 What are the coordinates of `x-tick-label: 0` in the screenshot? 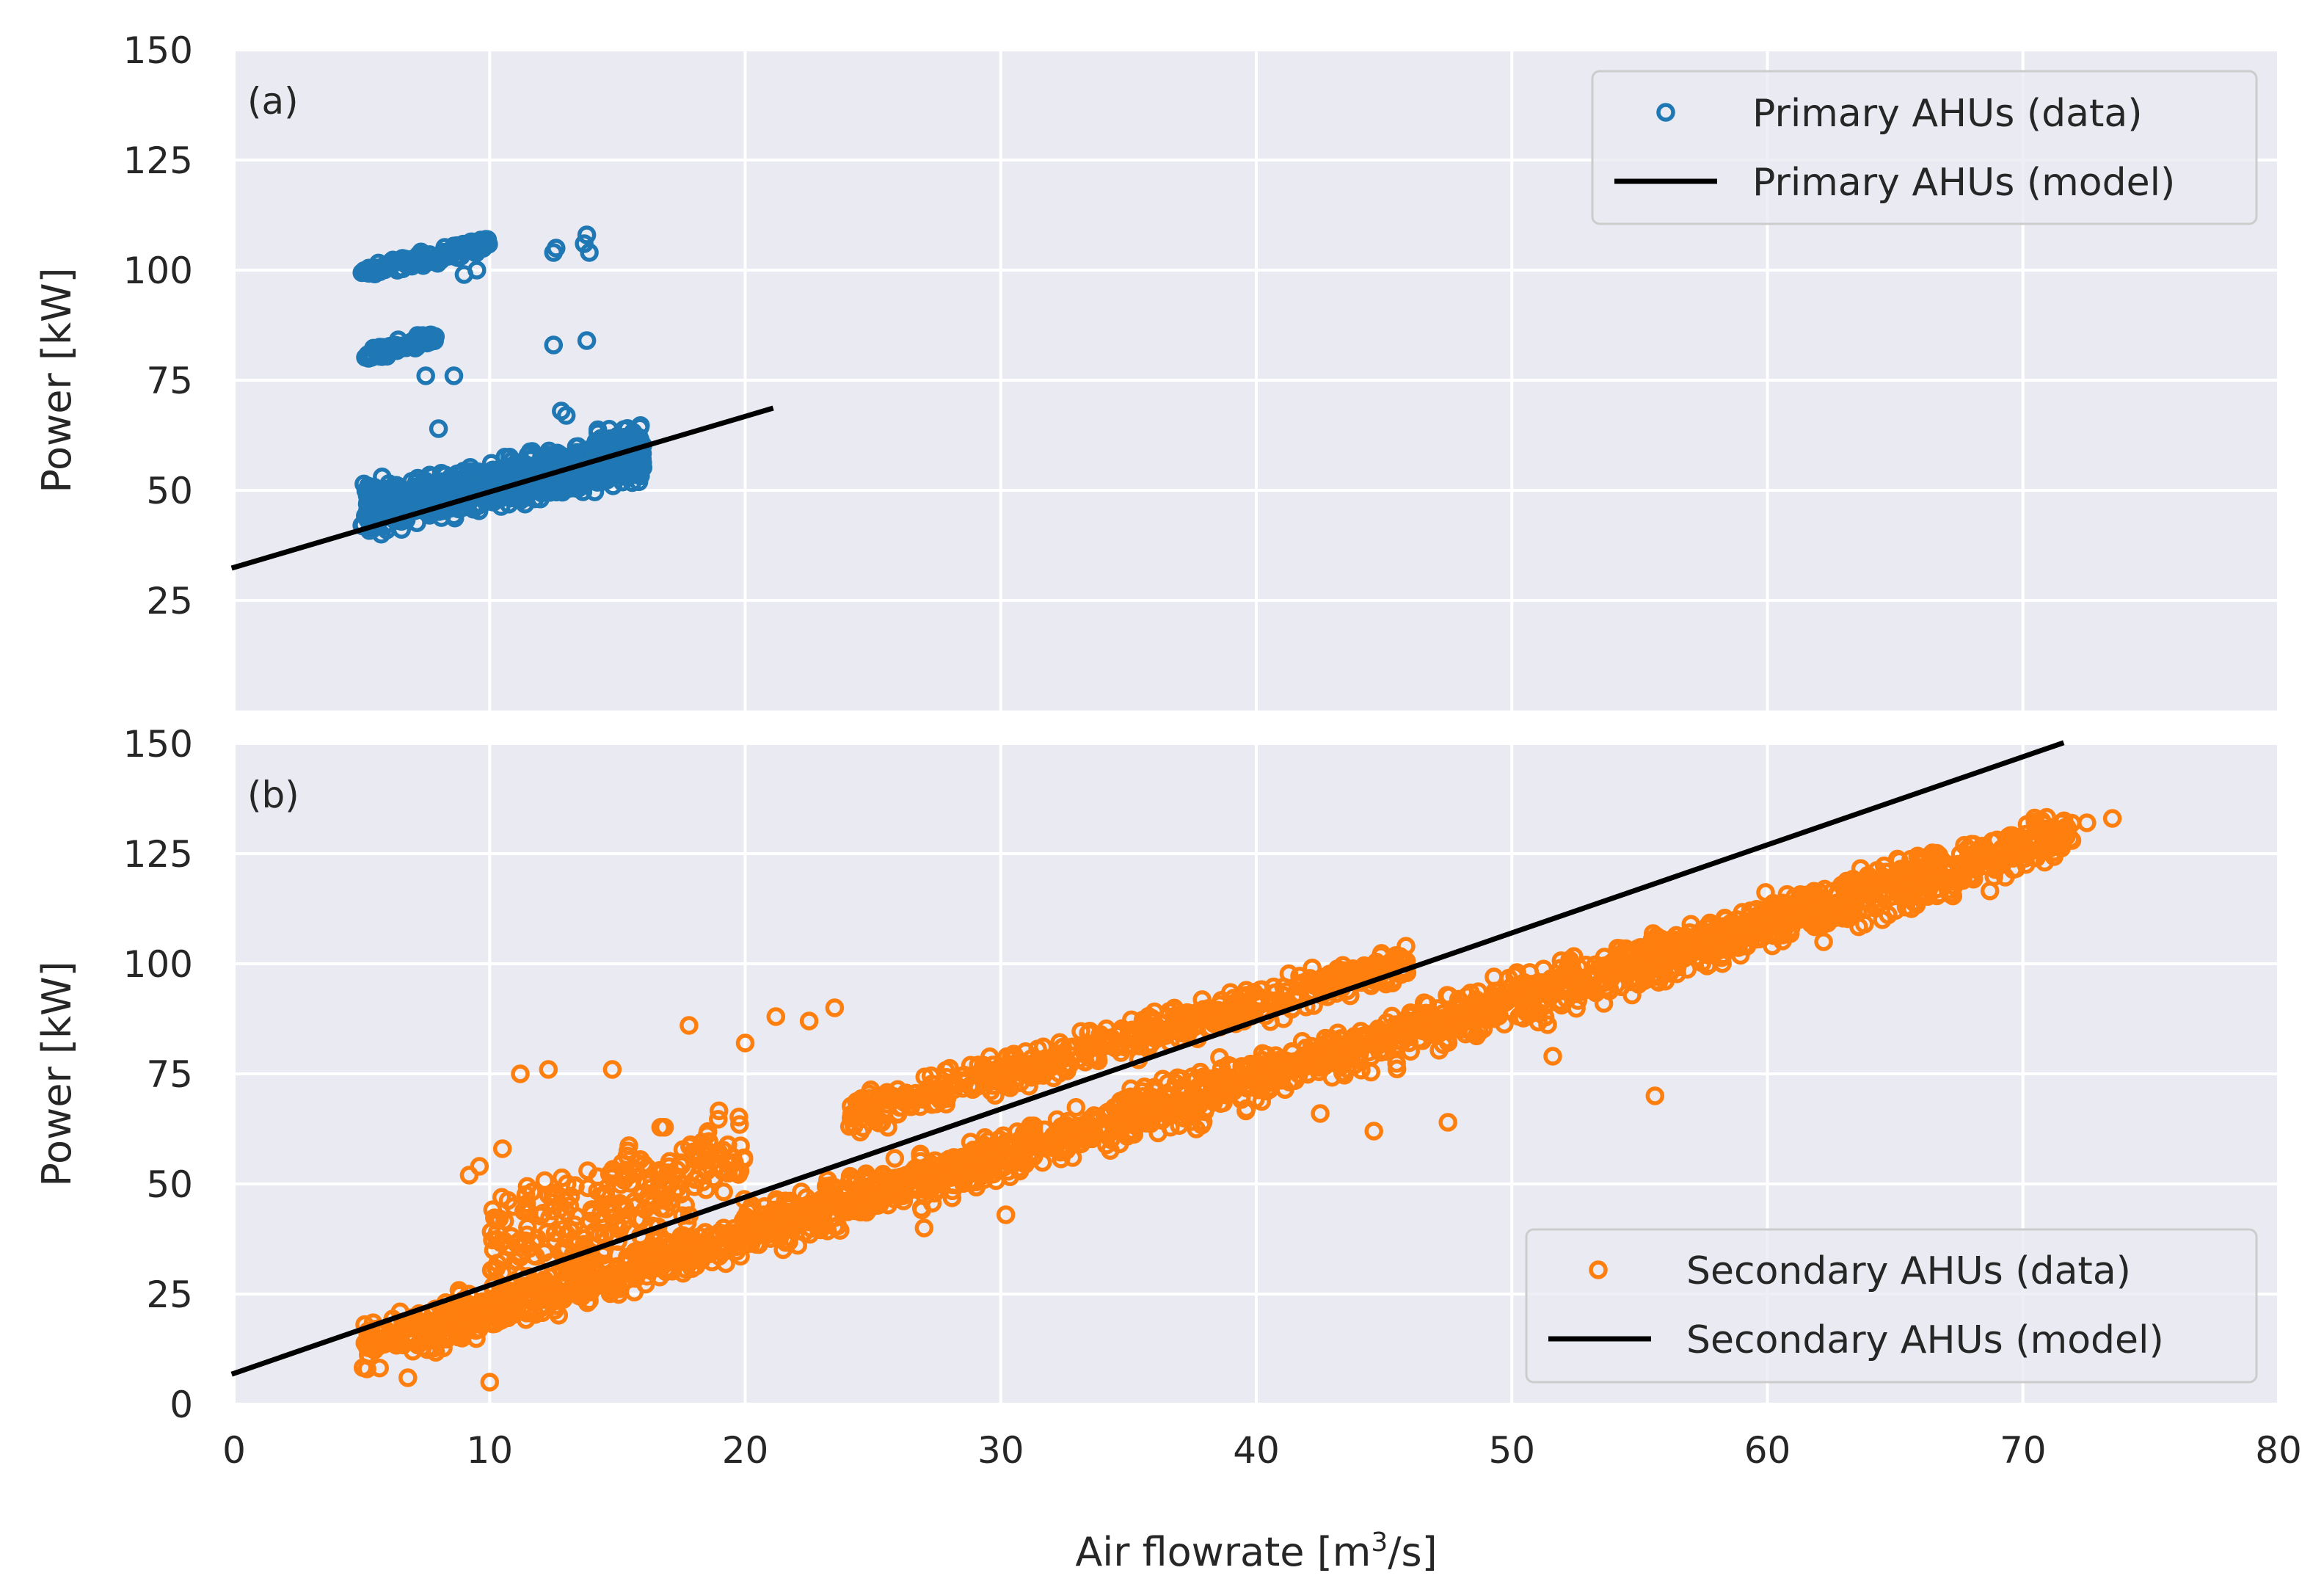 It's located at (234, 1450).